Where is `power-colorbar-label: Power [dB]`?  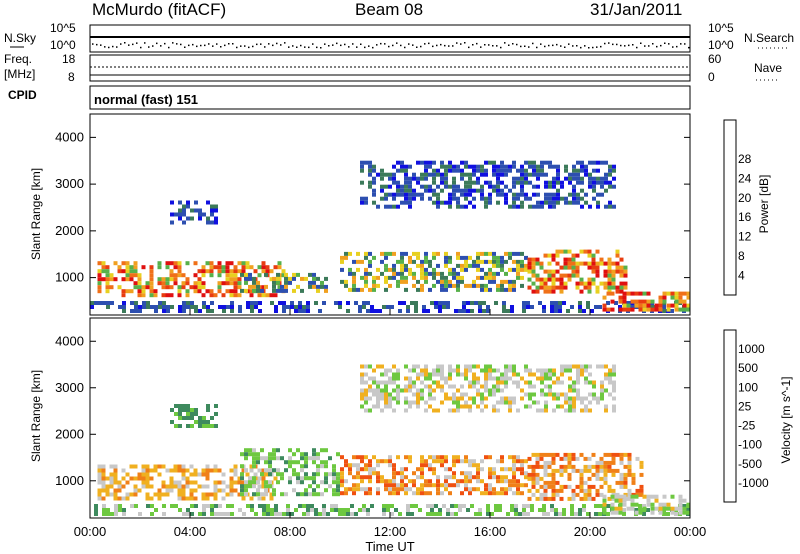
power-colorbar-label: Power [dB] is located at coordinates (764, 204).